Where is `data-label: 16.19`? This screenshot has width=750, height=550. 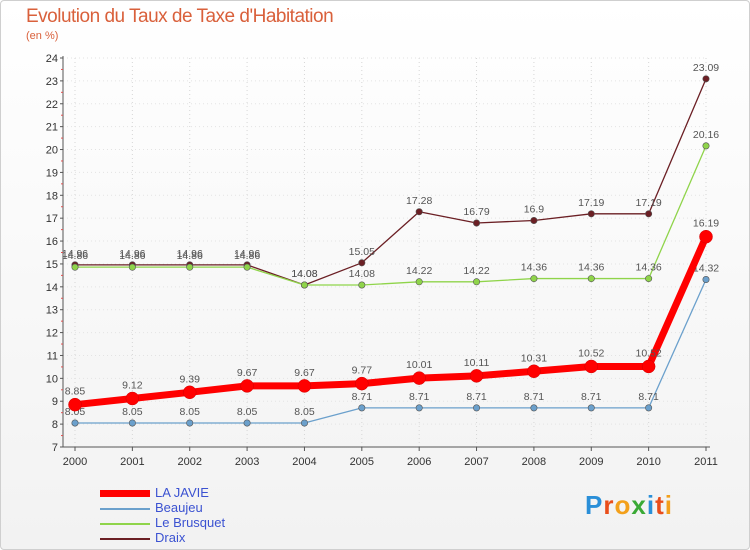 data-label: 16.19 is located at coordinates (706, 224).